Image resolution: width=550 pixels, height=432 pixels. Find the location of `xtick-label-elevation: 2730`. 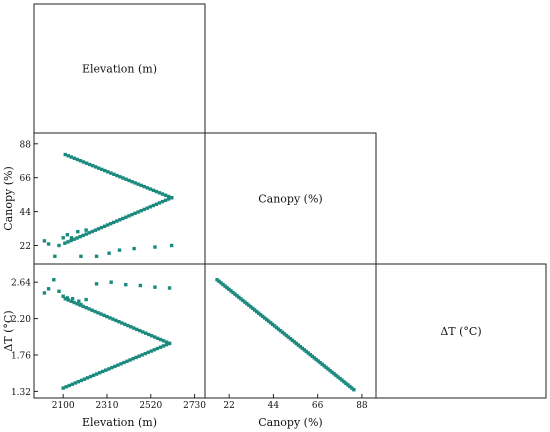

xtick-label-elevation: 2730 is located at coordinates (194, 406).